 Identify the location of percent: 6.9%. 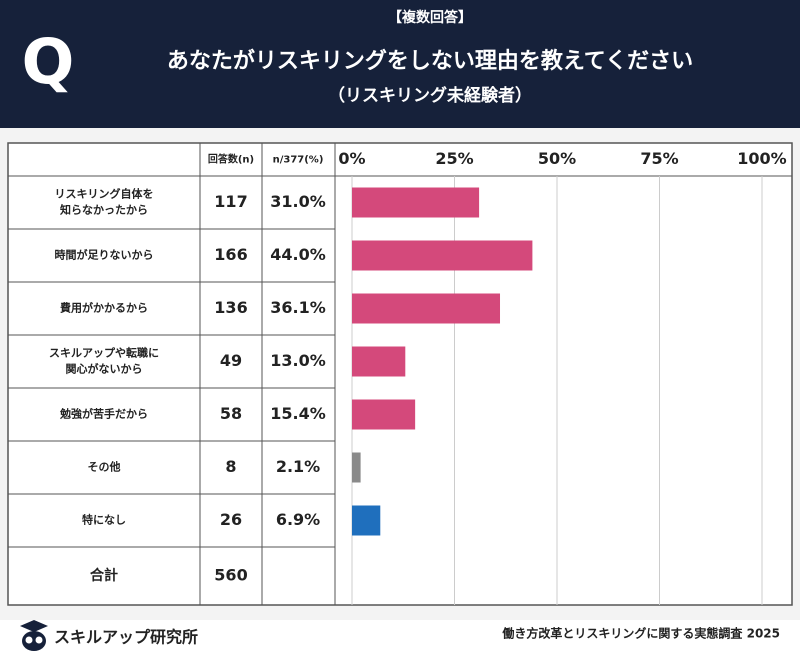
(298, 519).